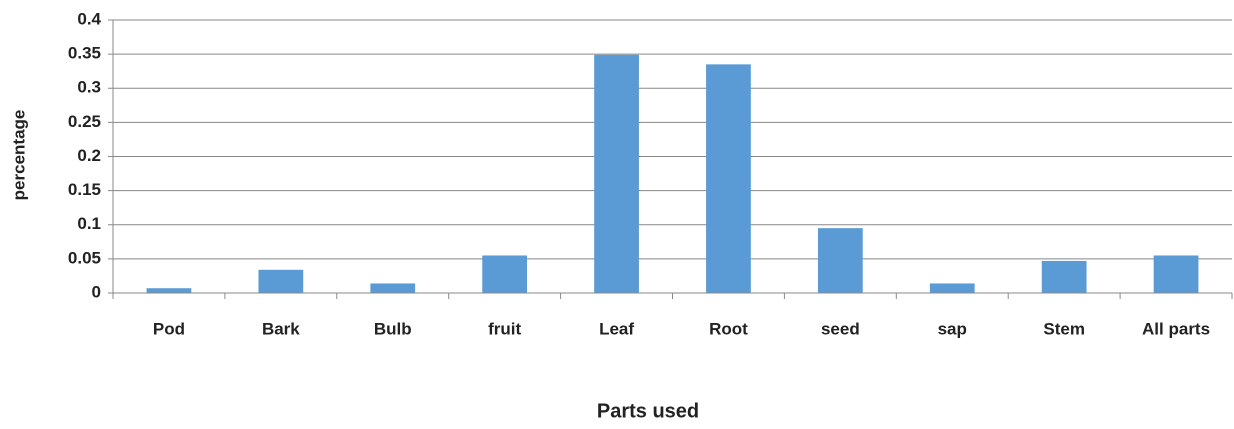 The width and height of the screenshot is (1234, 429). Describe the element at coordinates (89, 18) in the screenshot. I see `y-tick-label: 0.4` at that location.